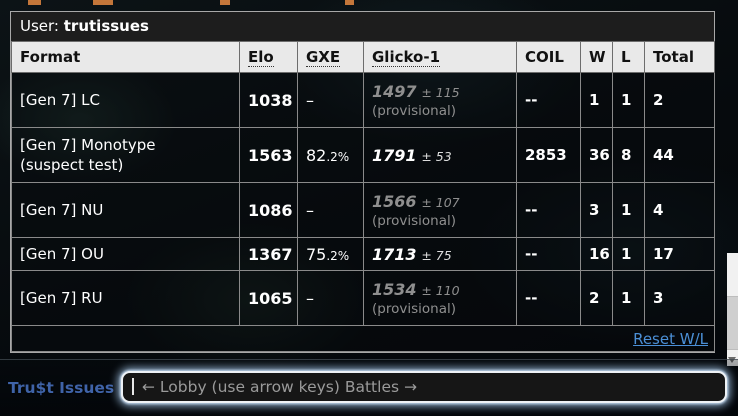  What do you see at coordinates (125, 155) in the screenshot?
I see `format-cell: [Gen 7] Monotype (suspect test)` at bounding box center [125, 155].